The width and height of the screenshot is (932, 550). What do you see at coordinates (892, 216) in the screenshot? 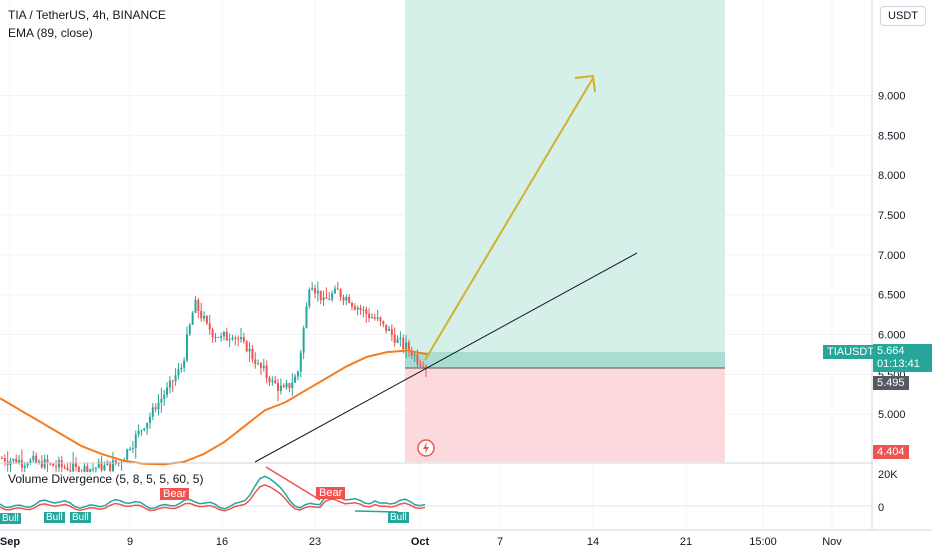
I see `y-tick-label: 7.500` at bounding box center [892, 216].